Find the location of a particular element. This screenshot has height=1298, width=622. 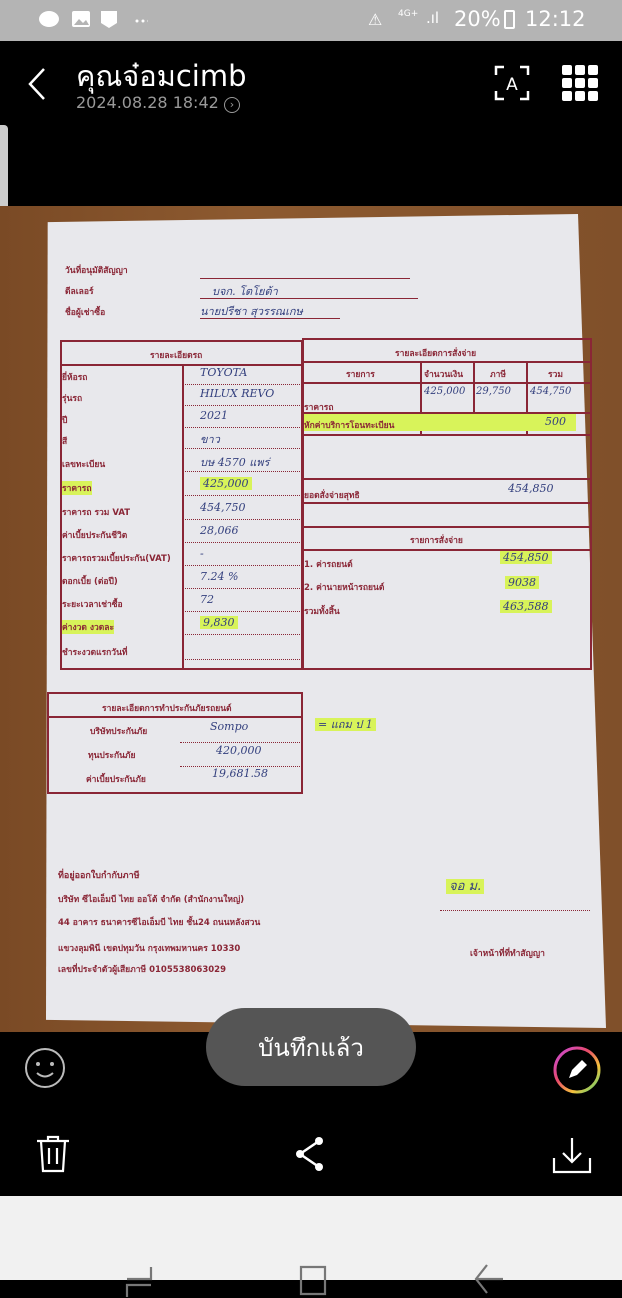

sum-insured-value: 420,000 is located at coordinates (239, 750).